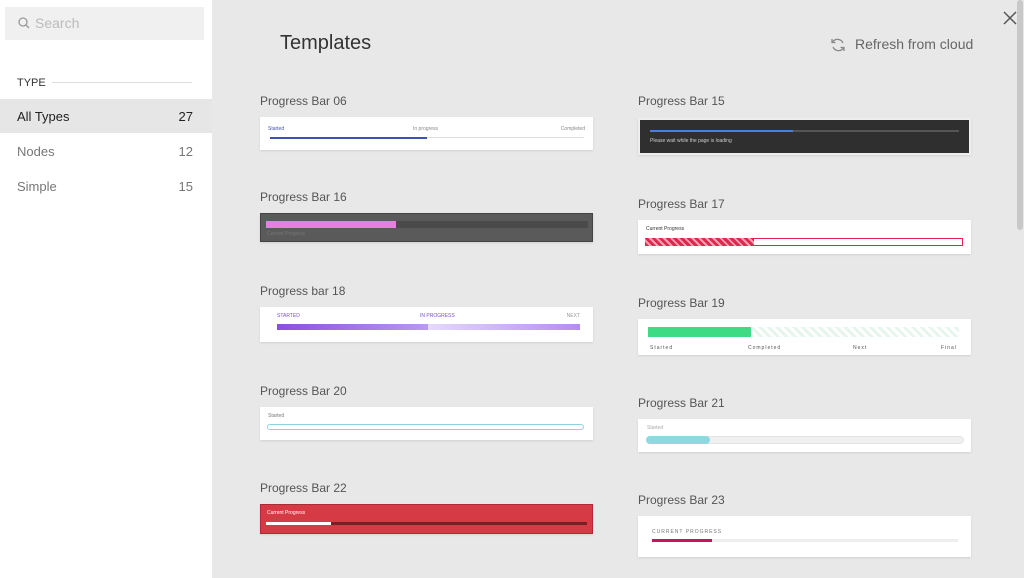  What do you see at coordinates (303, 291) in the screenshot?
I see `template-name: Progress bar 18` at bounding box center [303, 291].